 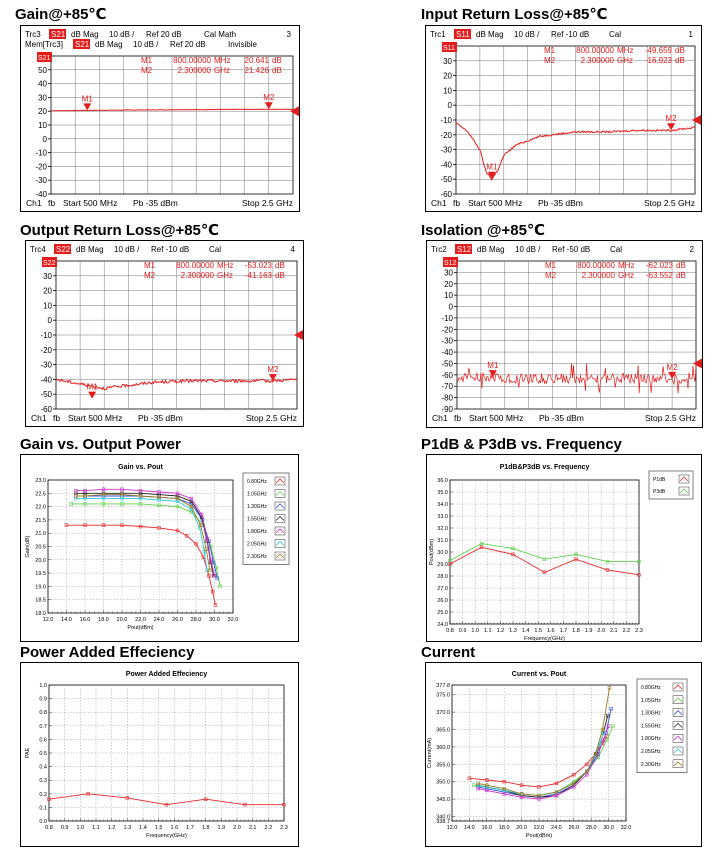 I want to click on trace-line-S21, so click(x=172, y=110).